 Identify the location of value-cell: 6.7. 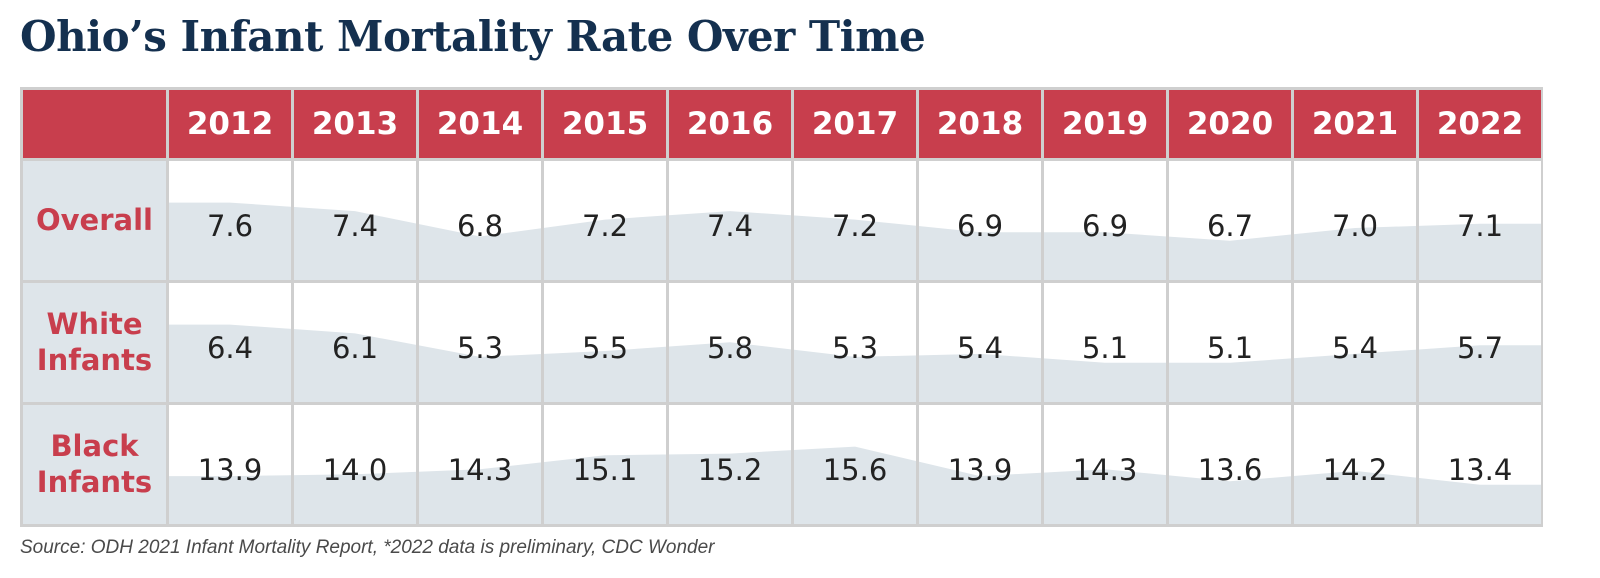
(1230, 226).